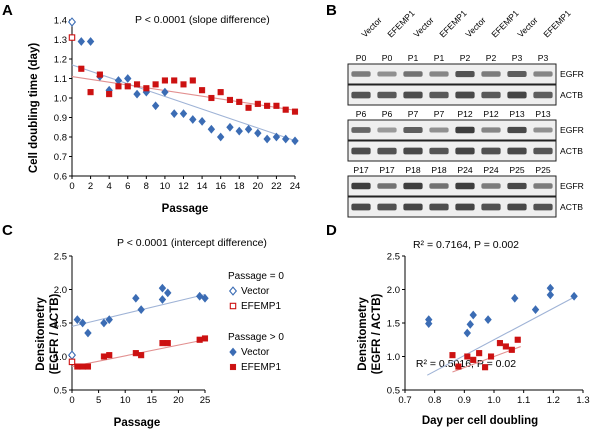 This screenshot has width=600, height=432. Describe the element at coordinates (466, 364) in the screenshot. I see `chart-d-annotation-efemp1: R² = 0.5016, P = 0.02` at that location.